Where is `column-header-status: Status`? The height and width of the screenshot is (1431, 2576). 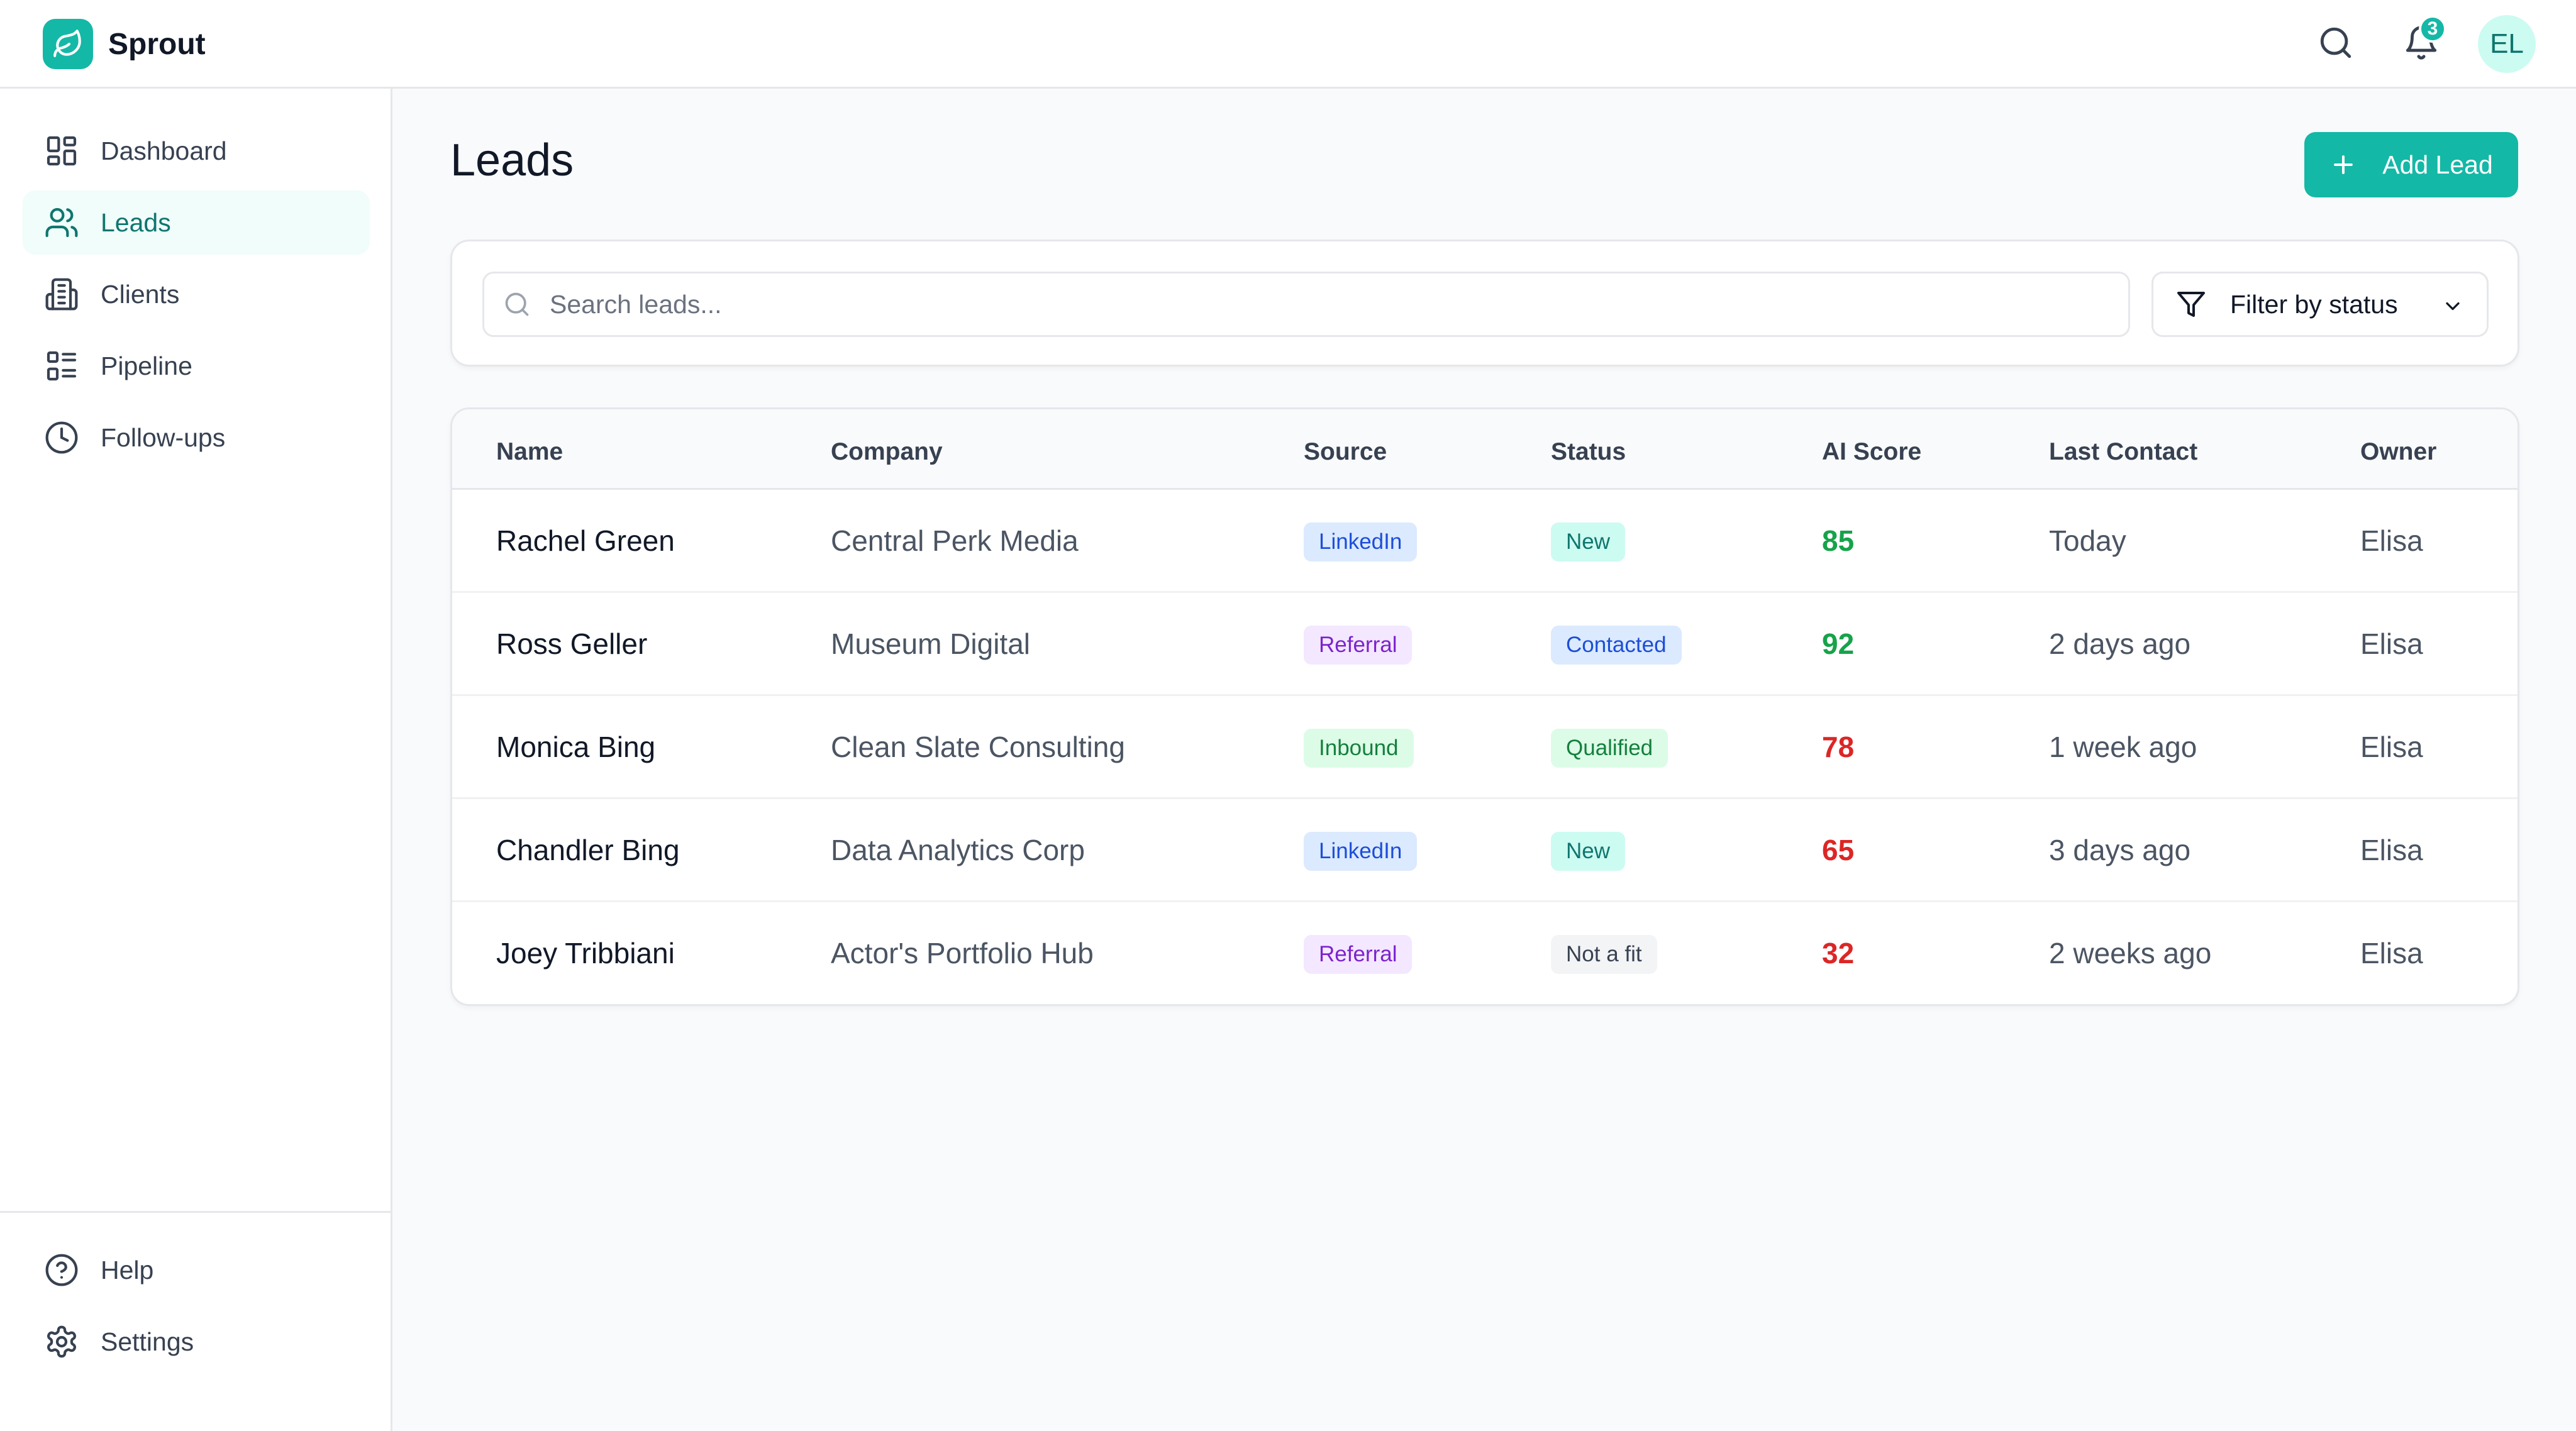 column-header-status: Status is located at coordinates (1588, 451).